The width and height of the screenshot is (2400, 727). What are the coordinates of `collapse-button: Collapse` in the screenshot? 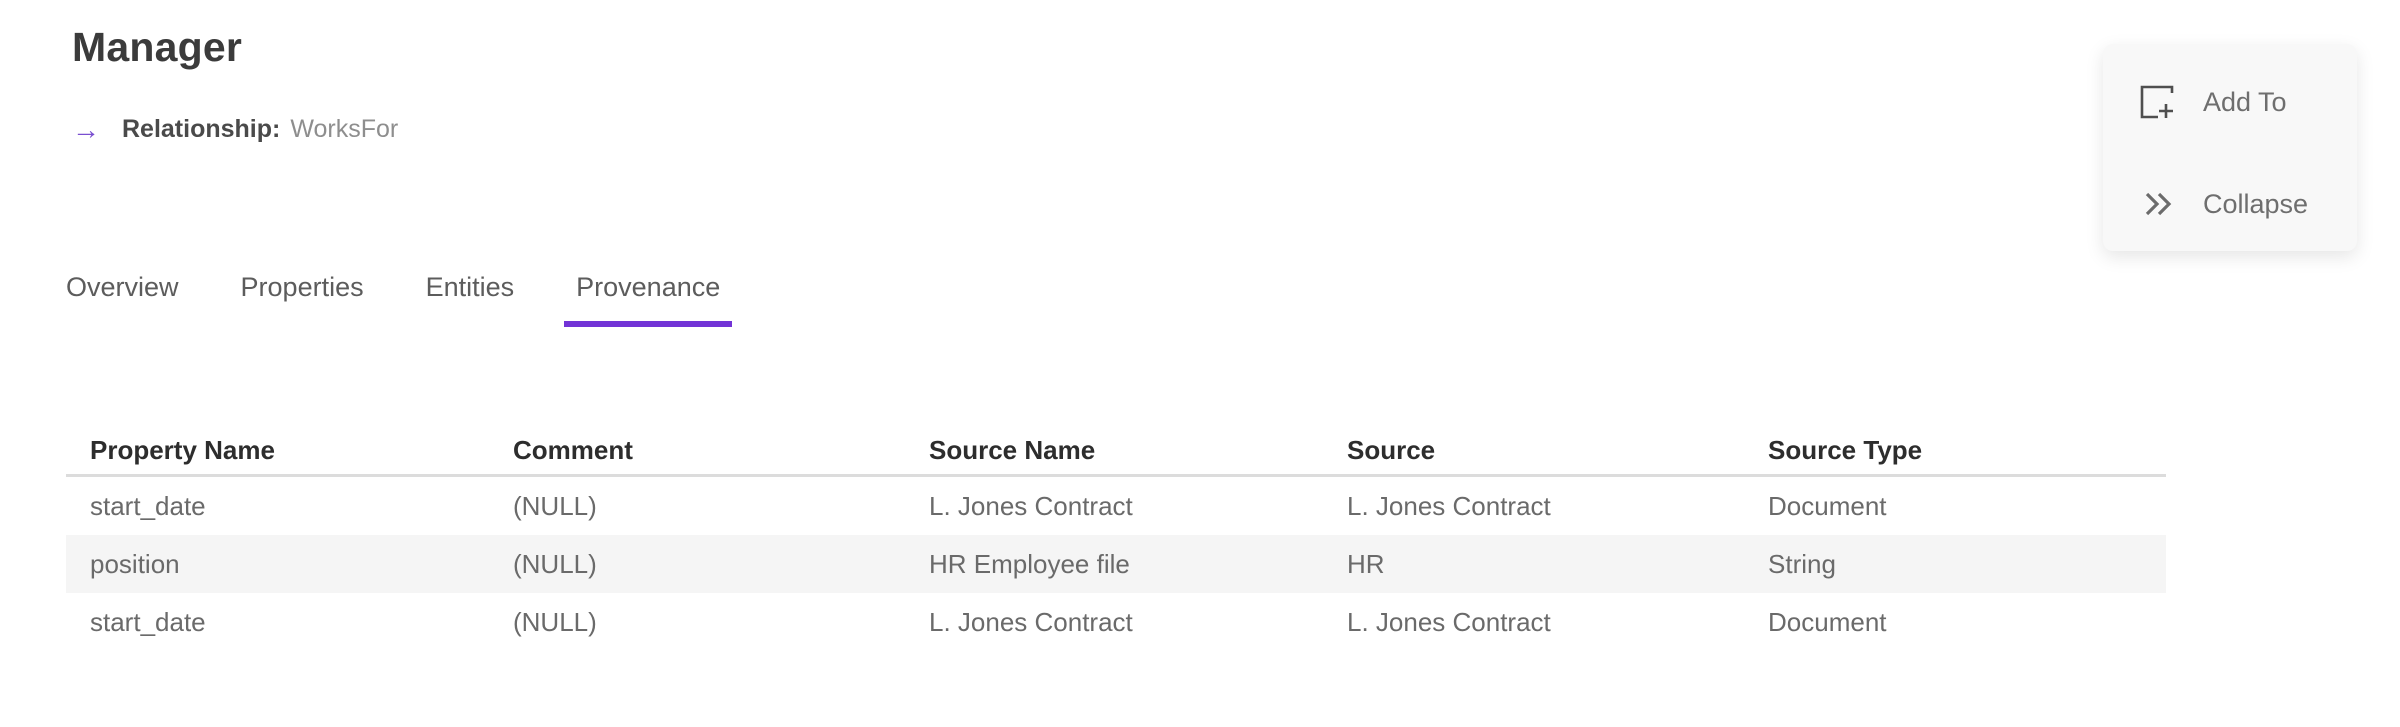 It's located at (2247, 204).